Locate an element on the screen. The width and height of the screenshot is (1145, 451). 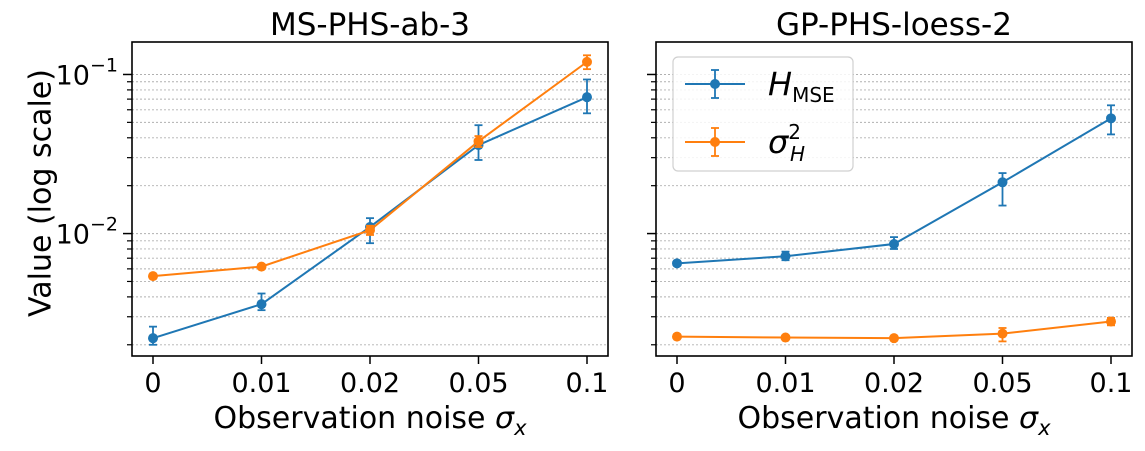
legend-box is located at coordinates (763, 114).